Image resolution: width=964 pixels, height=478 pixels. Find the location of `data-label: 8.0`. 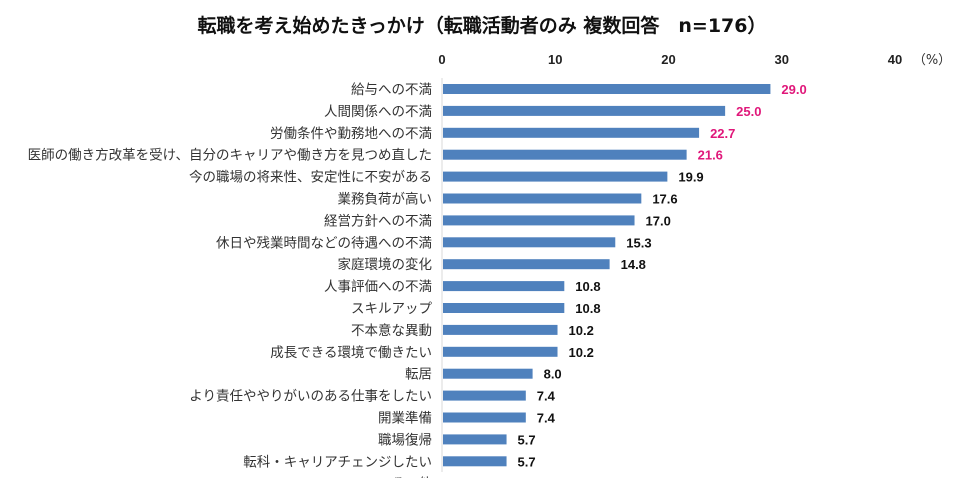

data-label: 8.0 is located at coordinates (553, 374).